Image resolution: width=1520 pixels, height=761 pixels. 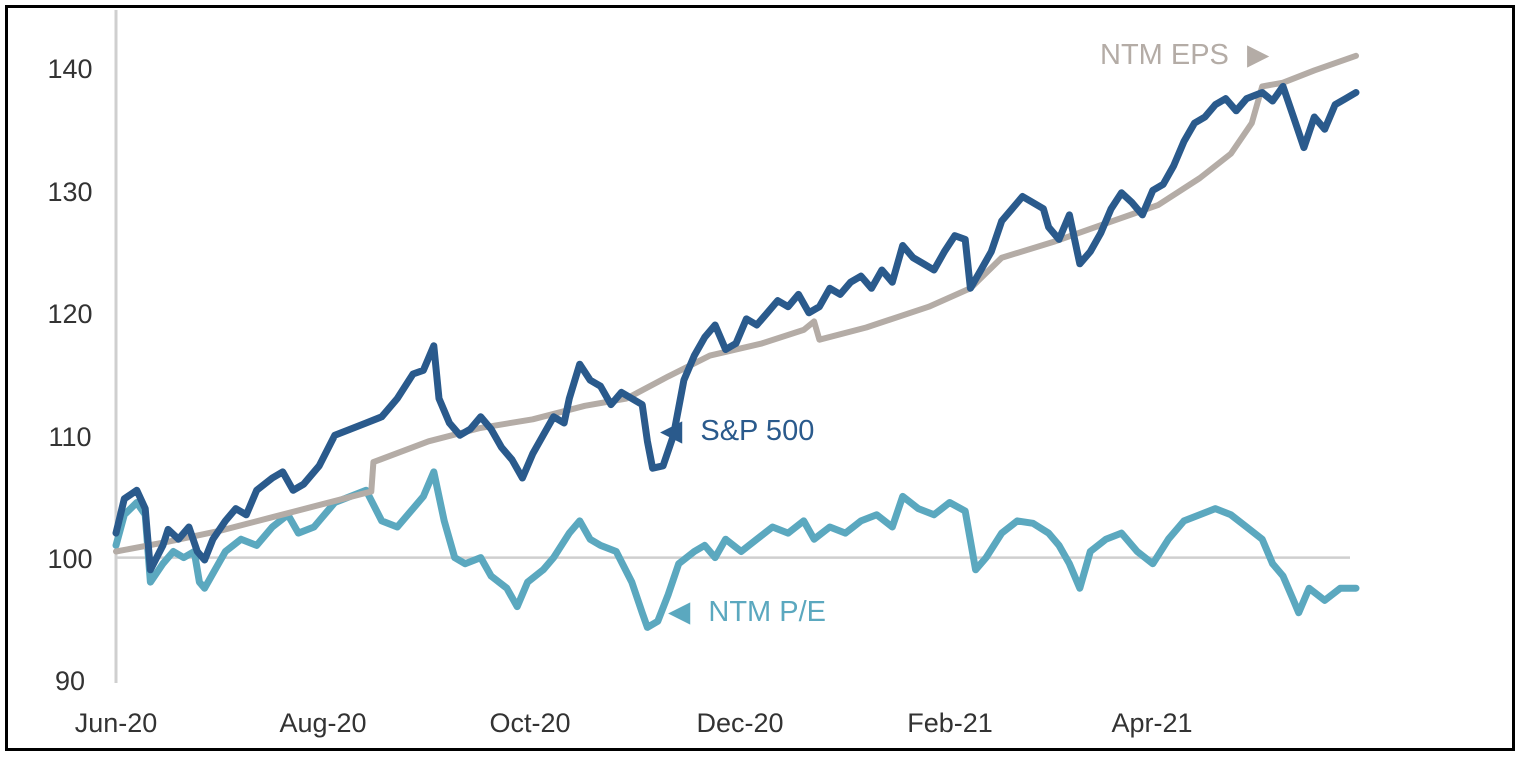 I want to click on x-tick-label: Dec-20, so click(x=739, y=723).